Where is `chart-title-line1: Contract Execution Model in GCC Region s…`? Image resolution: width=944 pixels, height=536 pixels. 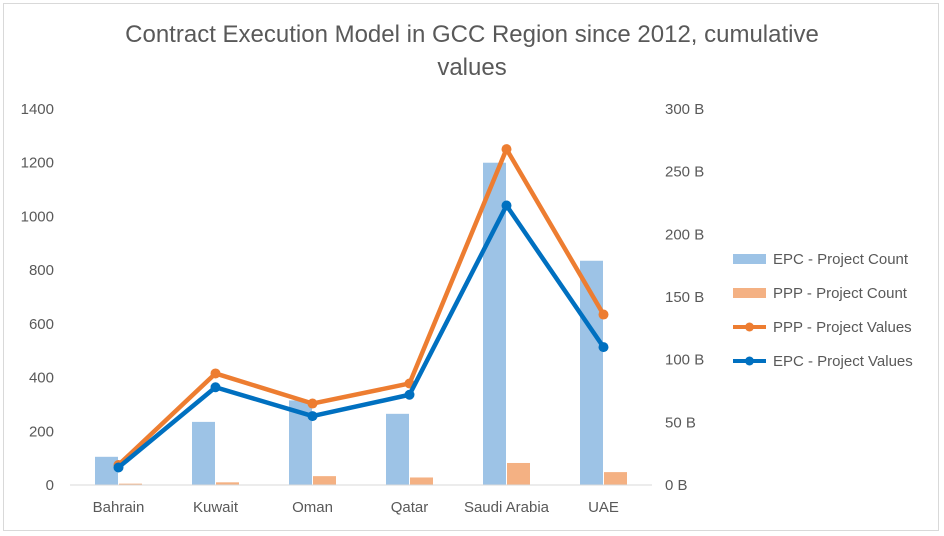 chart-title-line1: Contract Execution Model in GCC Region s… is located at coordinates (472, 34).